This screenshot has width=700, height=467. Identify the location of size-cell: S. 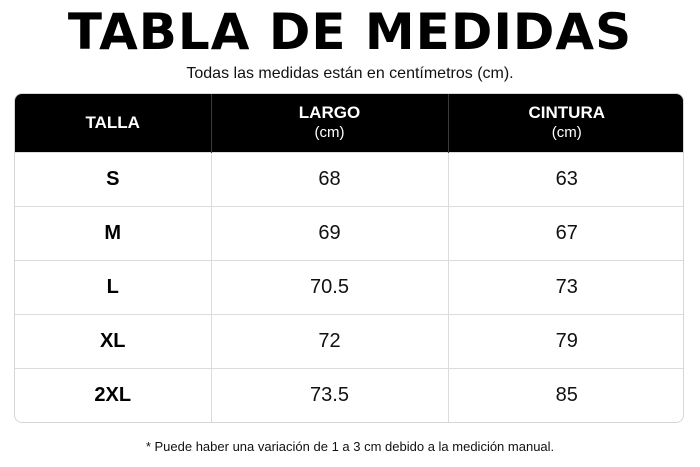
(113, 178).